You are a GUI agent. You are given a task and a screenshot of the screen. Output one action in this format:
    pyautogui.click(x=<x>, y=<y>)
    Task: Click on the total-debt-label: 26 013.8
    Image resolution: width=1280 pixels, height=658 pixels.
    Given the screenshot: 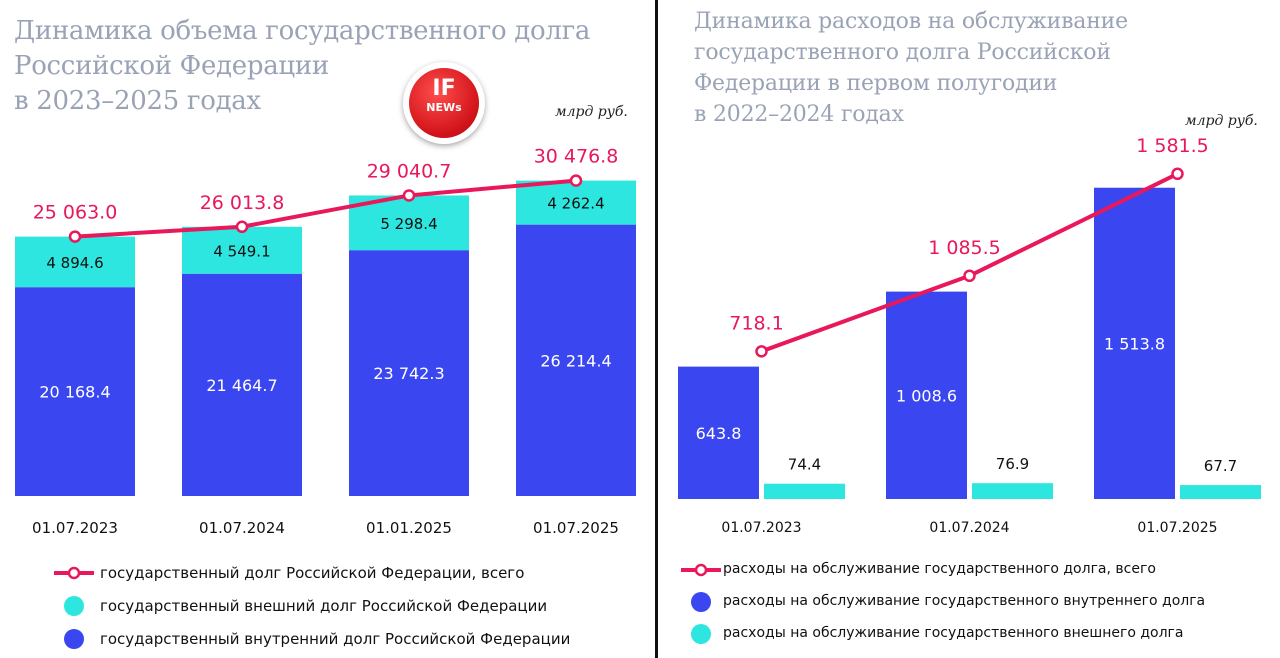 What is the action you would take?
    pyautogui.click(x=242, y=203)
    